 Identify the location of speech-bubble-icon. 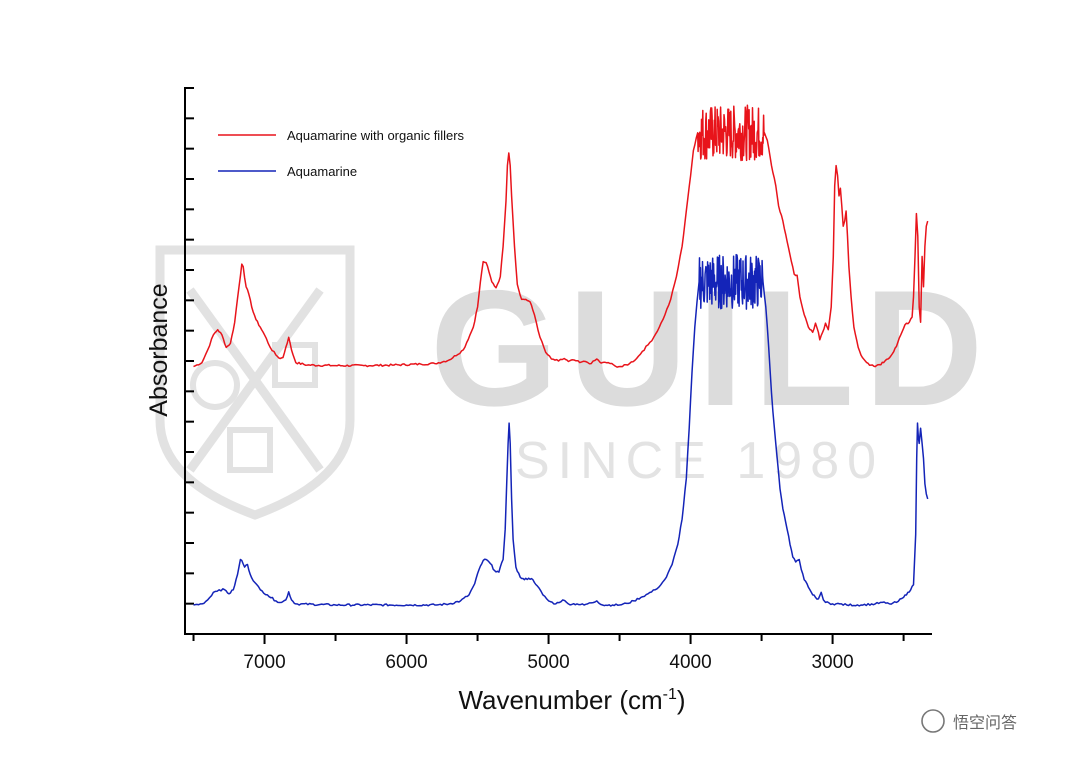
(933, 721).